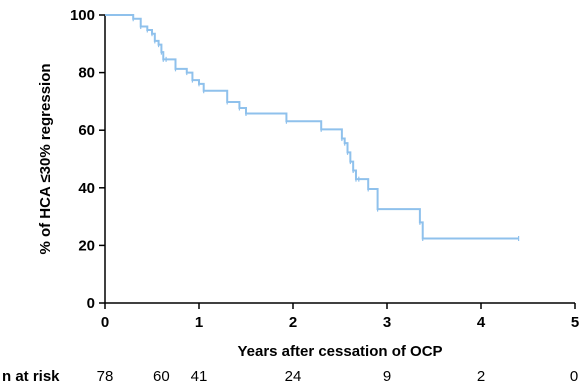 The height and width of the screenshot is (389, 580). What do you see at coordinates (574, 376) in the screenshot?
I see `risk-table-value: 0` at bounding box center [574, 376].